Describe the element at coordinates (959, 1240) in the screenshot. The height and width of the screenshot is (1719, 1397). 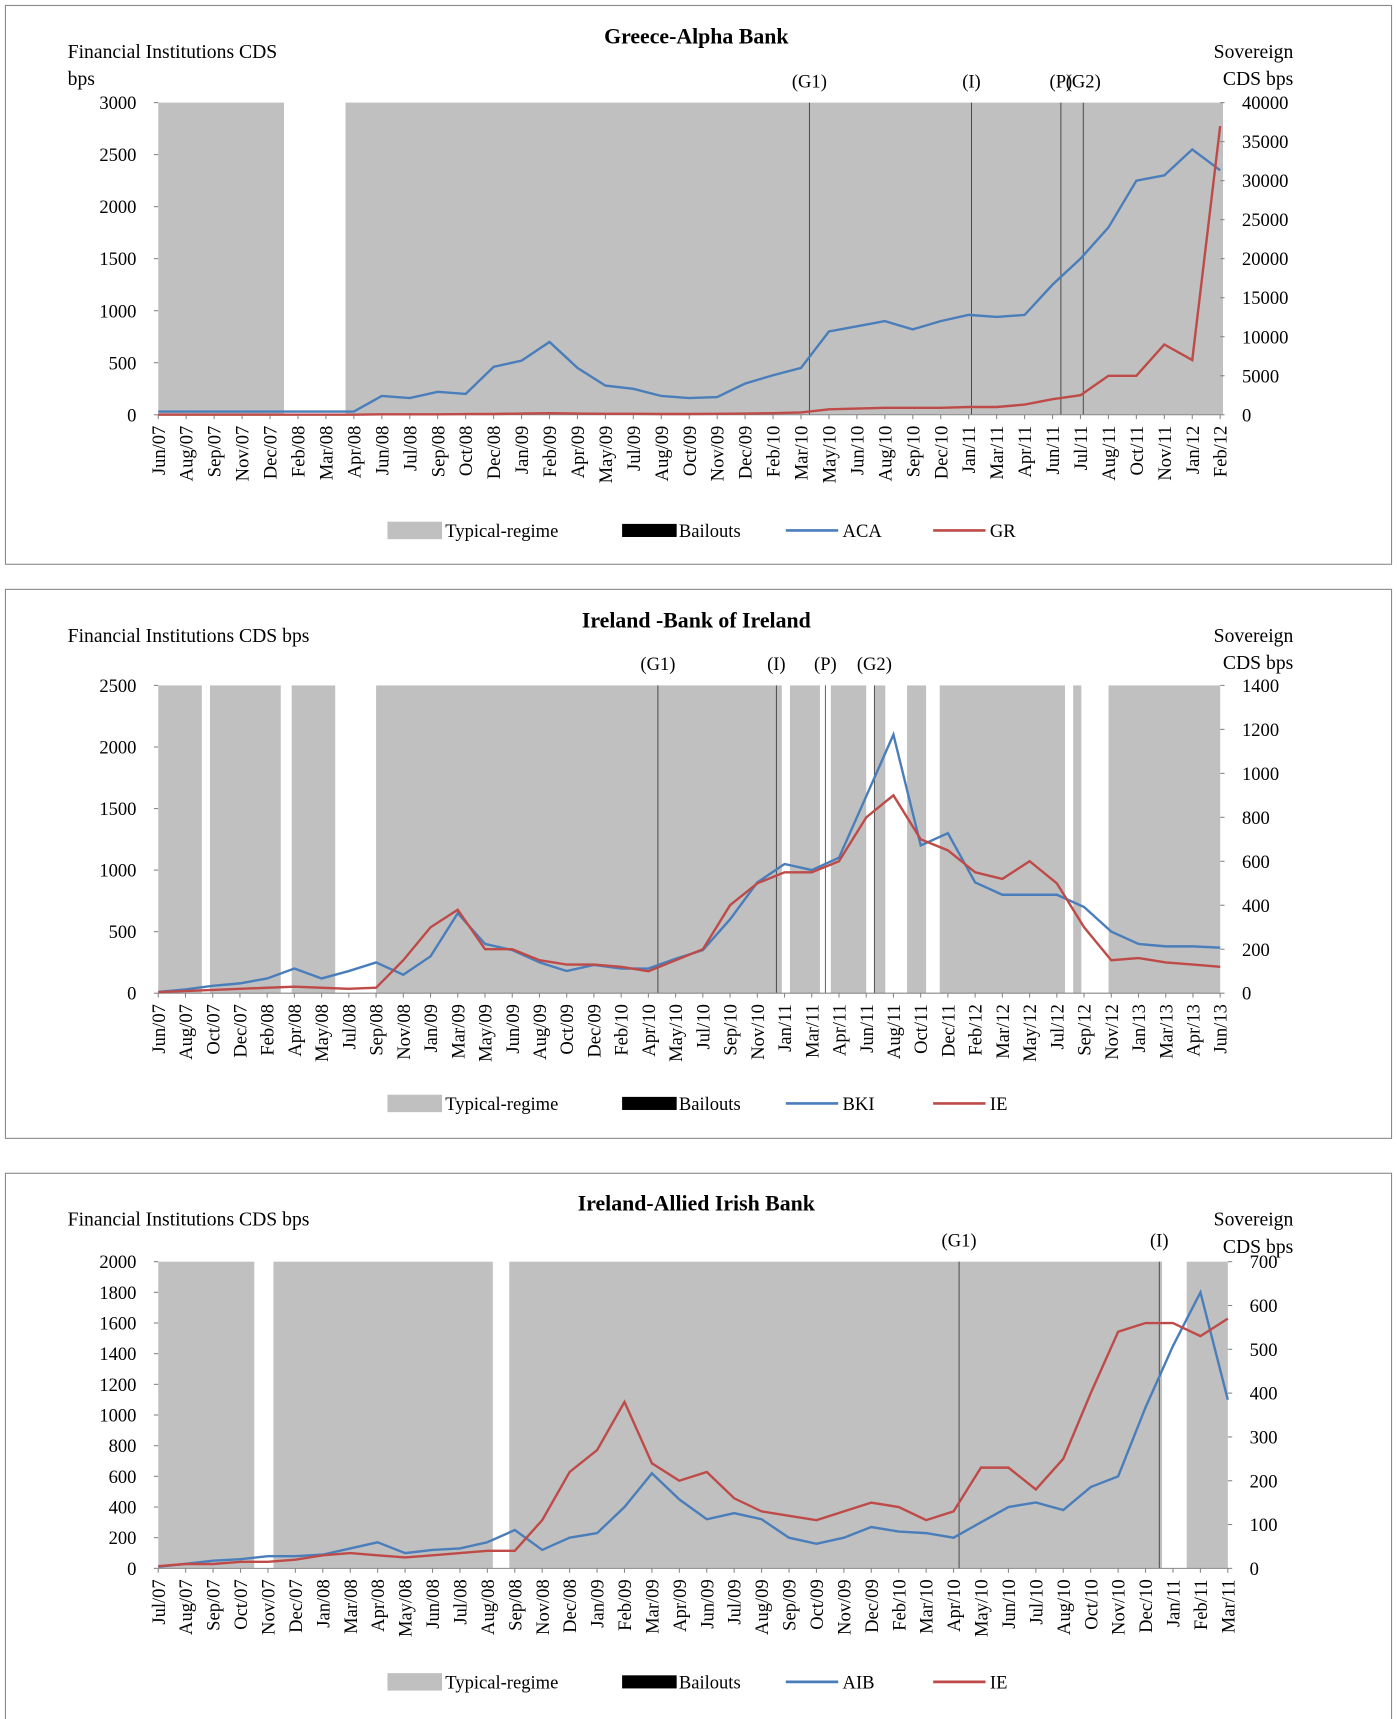
I see `event-label: (G1)` at that location.